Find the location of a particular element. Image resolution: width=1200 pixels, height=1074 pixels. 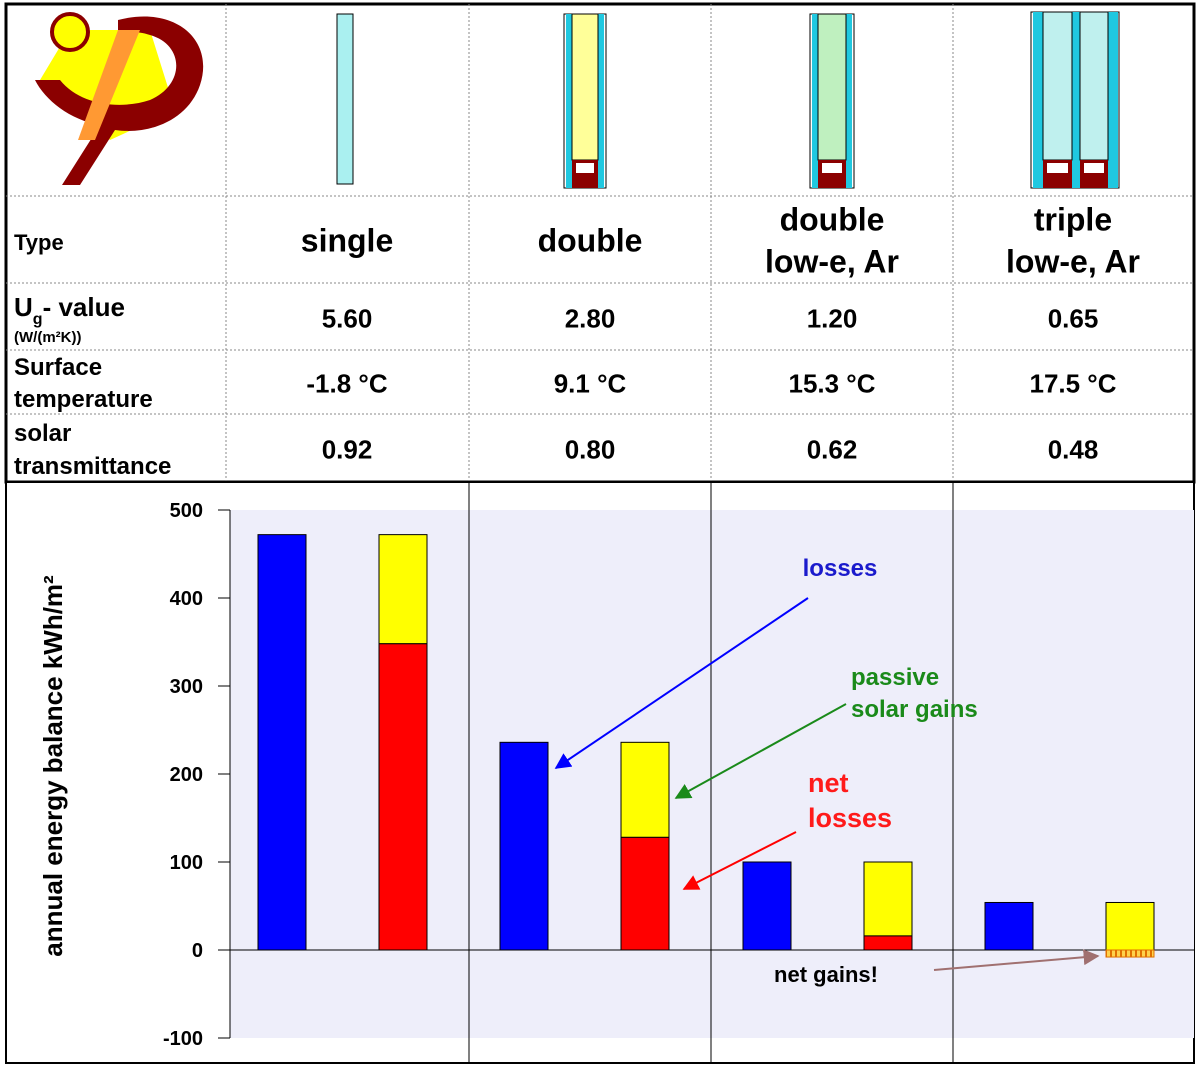

y-axis-label: annual energy balance kWh/m² is located at coordinates (53, 766).